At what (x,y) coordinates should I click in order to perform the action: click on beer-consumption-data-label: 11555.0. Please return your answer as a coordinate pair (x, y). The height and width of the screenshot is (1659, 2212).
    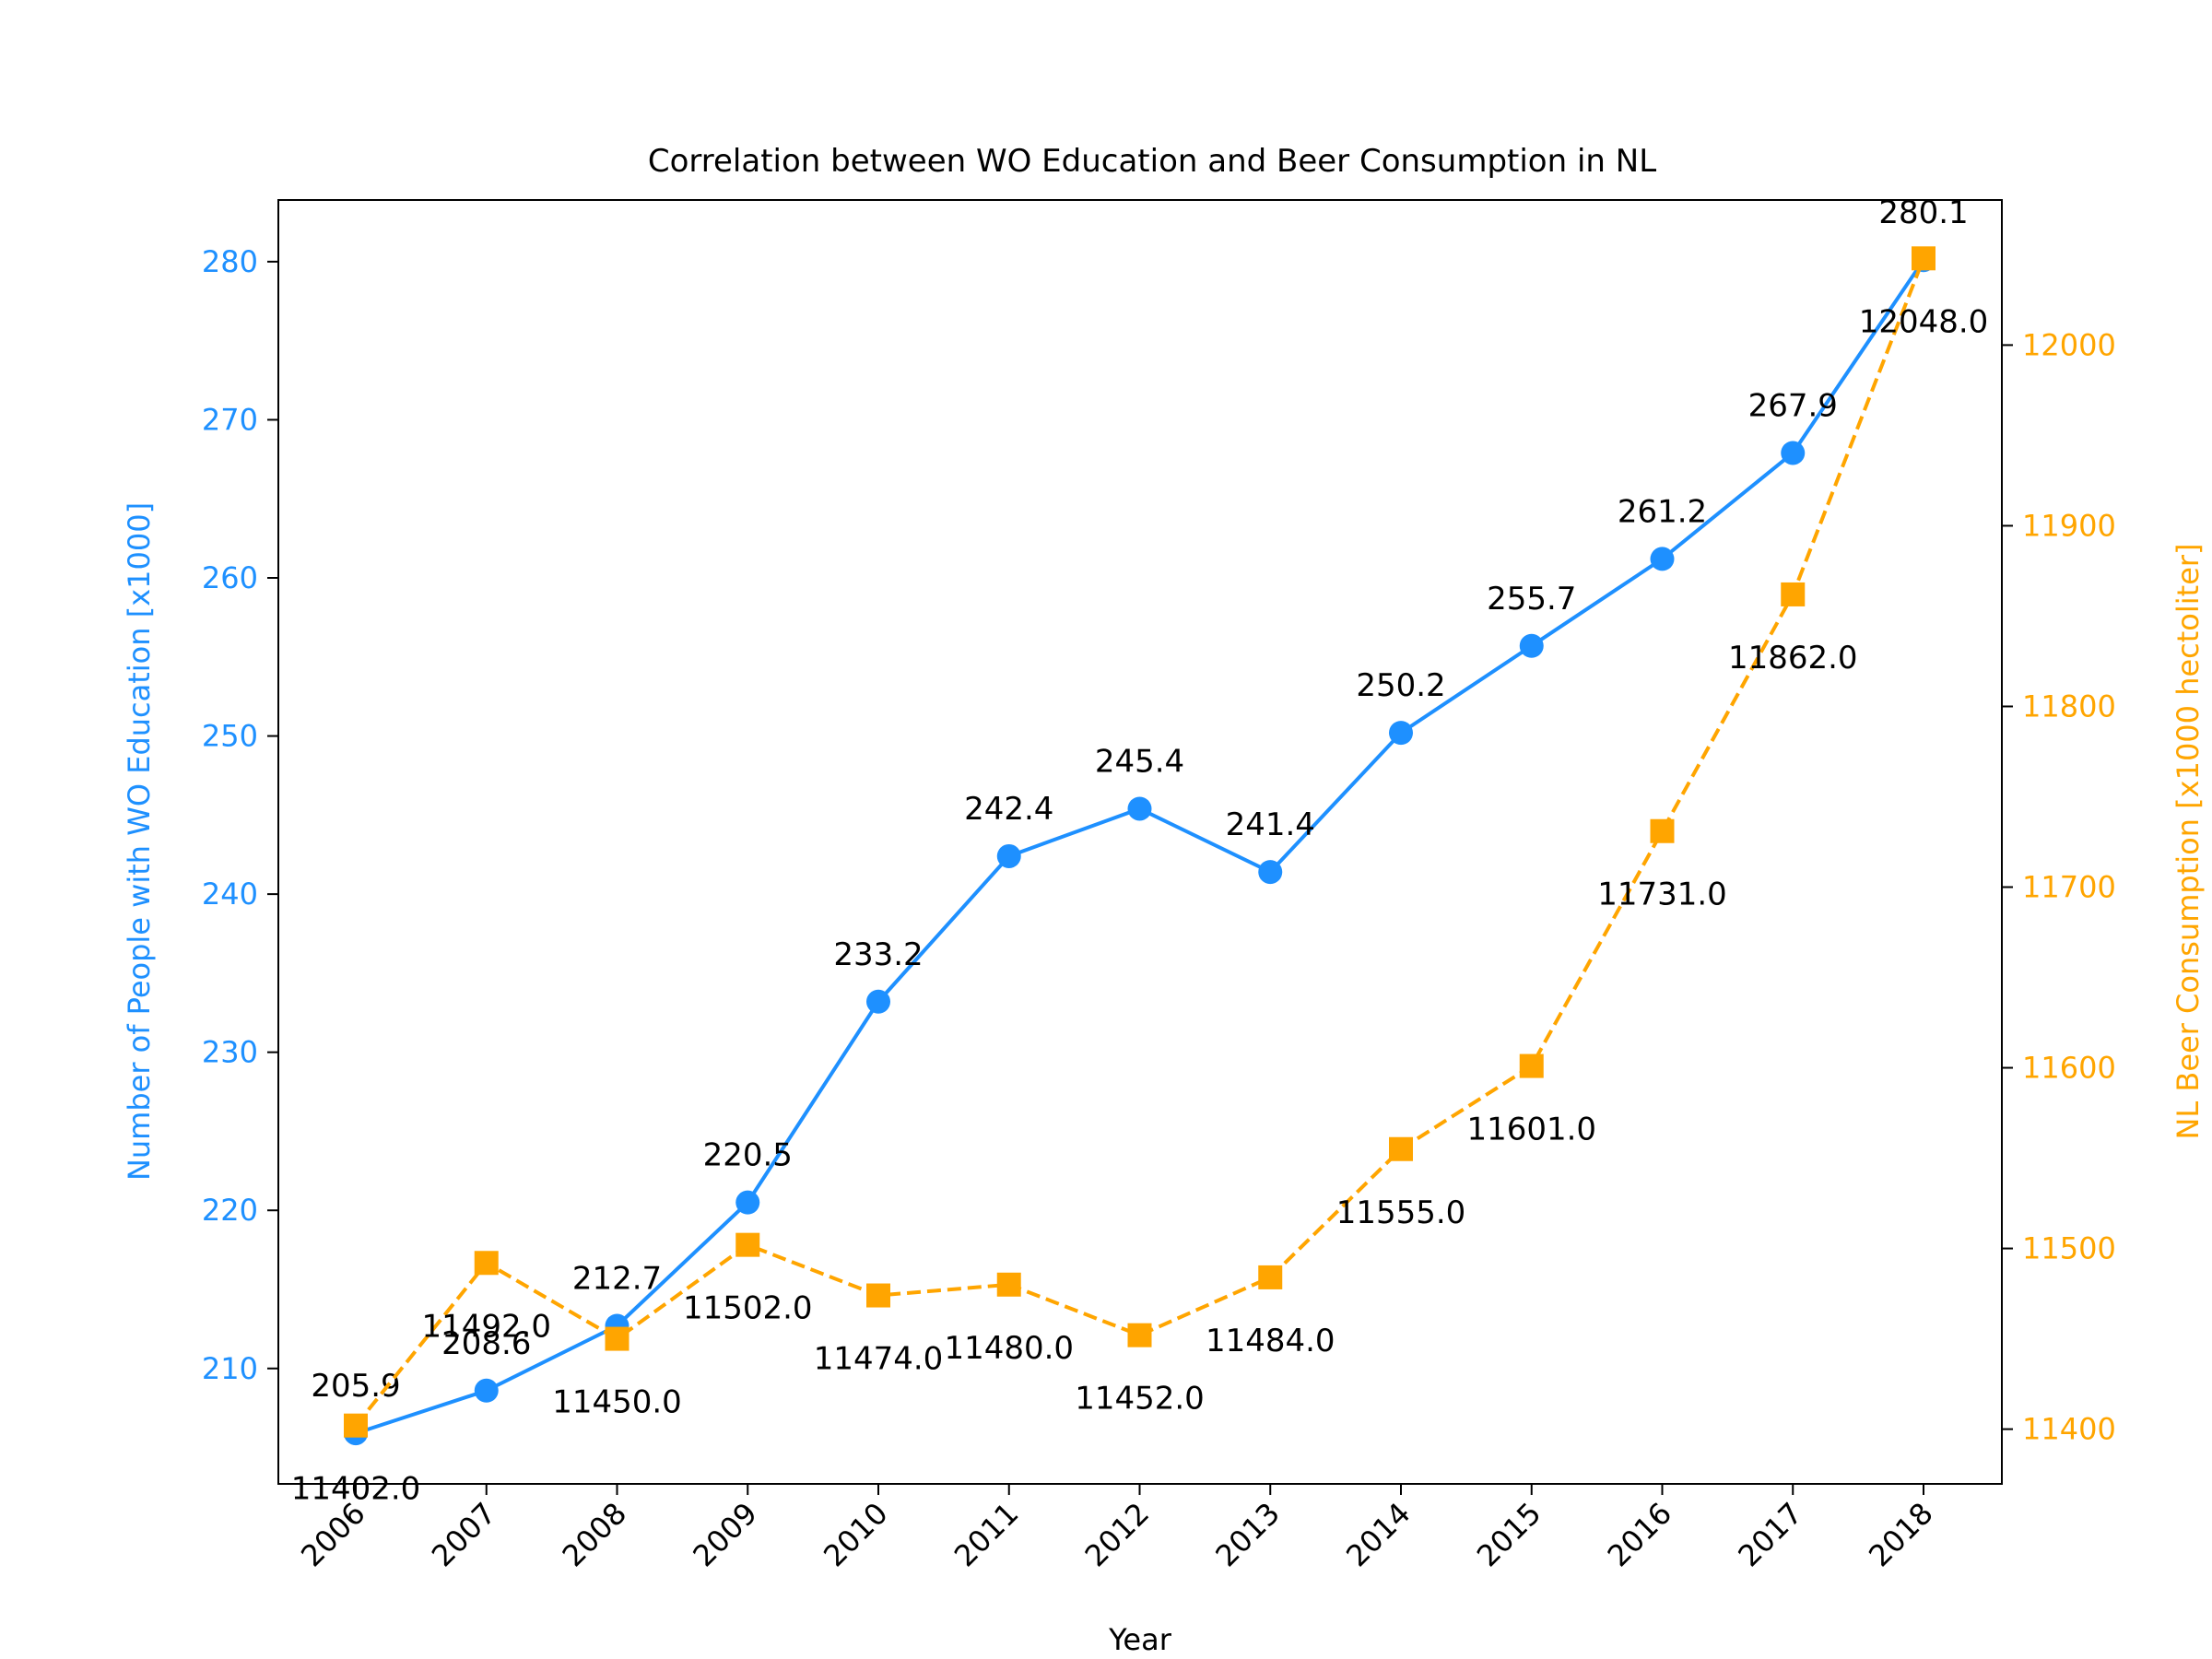
    Looking at the image, I should click on (1401, 1212).